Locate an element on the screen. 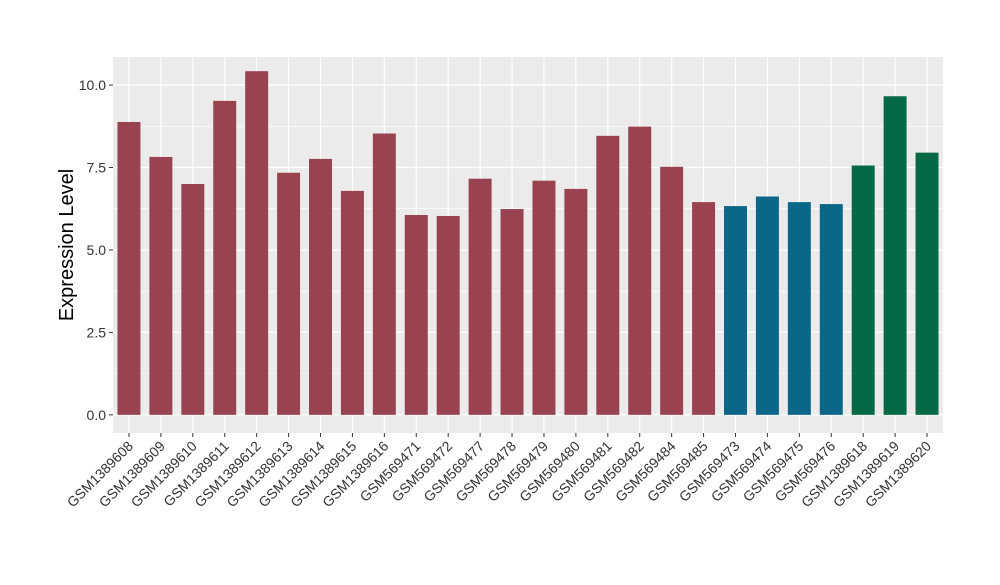 The width and height of the screenshot is (1000, 585). y-tick-label: 5.0 is located at coordinates (97, 250).